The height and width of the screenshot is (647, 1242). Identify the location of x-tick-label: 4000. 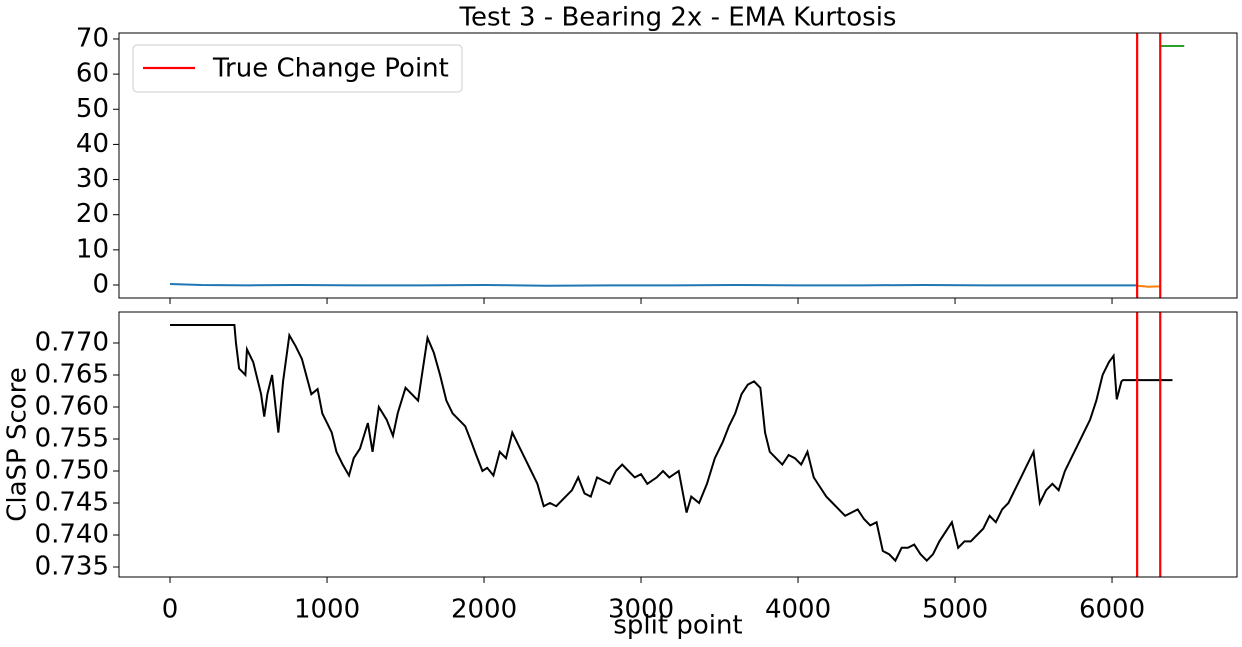
(798, 610).